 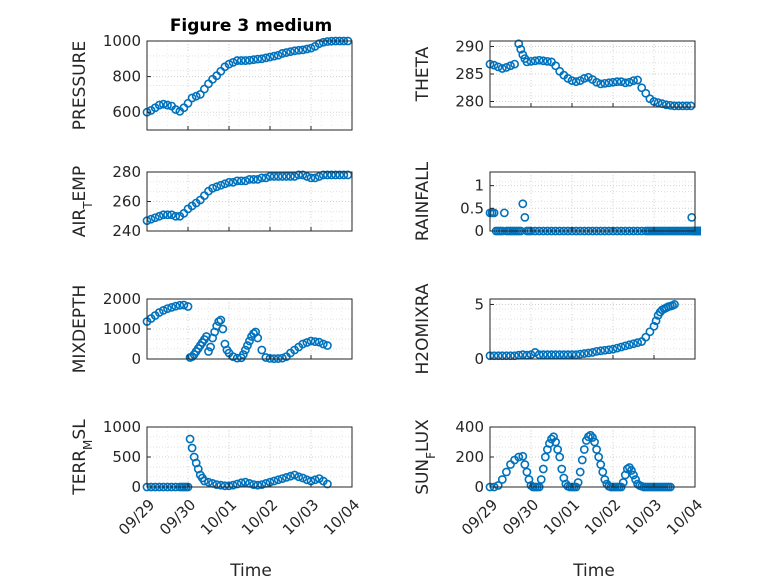 What do you see at coordinates (554, 74) in the screenshot?
I see `subplot-2: 280 285 290 THETA` at bounding box center [554, 74].